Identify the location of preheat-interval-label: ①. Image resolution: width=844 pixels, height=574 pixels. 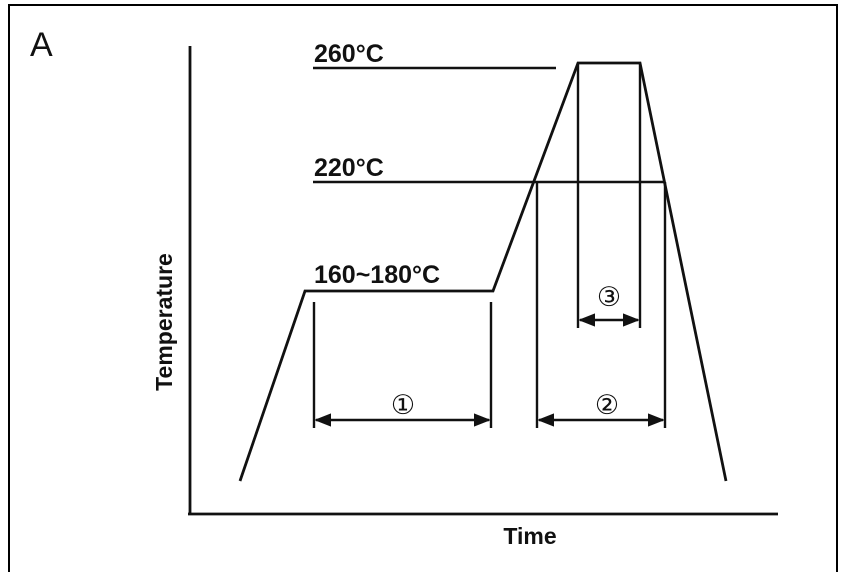
(403, 405).